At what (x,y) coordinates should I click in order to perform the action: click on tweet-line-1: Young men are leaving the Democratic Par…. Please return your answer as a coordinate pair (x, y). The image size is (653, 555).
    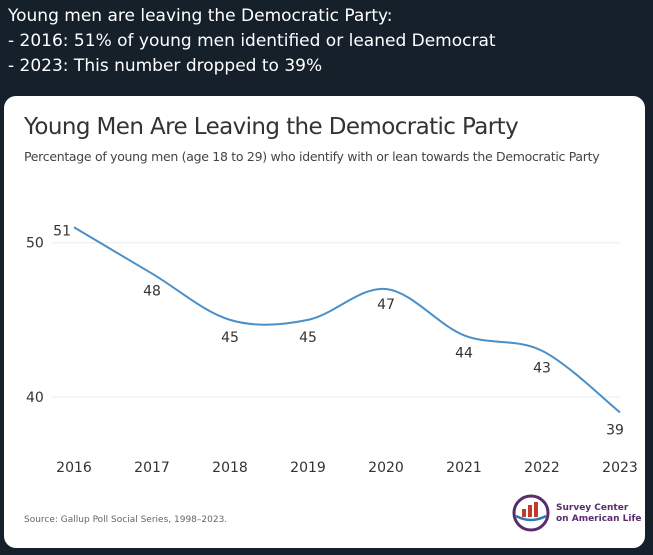
    Looking at the image, I should click on (200, 16).